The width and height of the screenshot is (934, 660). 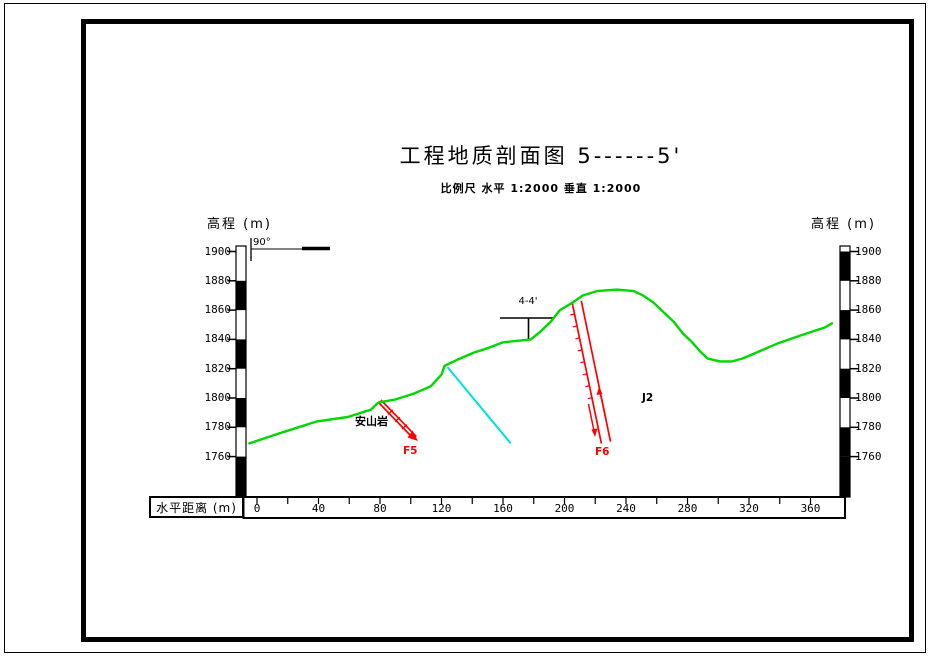 What do you see at coordinates (602, 452) in the screenshot?
I see `fault-f6-label: F6` at bounding box center [602, 452].